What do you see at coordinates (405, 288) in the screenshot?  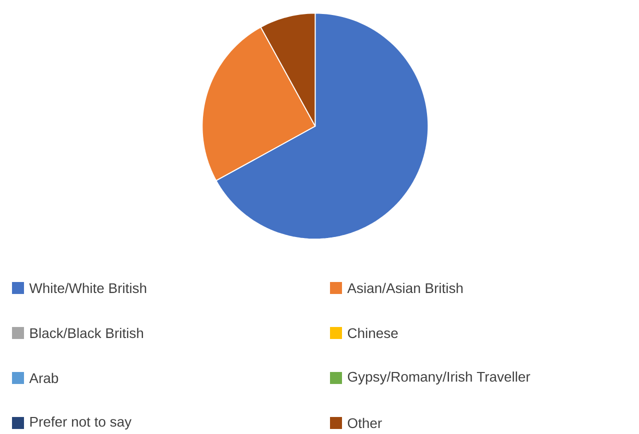 I see `legend-label: Asian/Asian British` at bounding box center [405, 288].